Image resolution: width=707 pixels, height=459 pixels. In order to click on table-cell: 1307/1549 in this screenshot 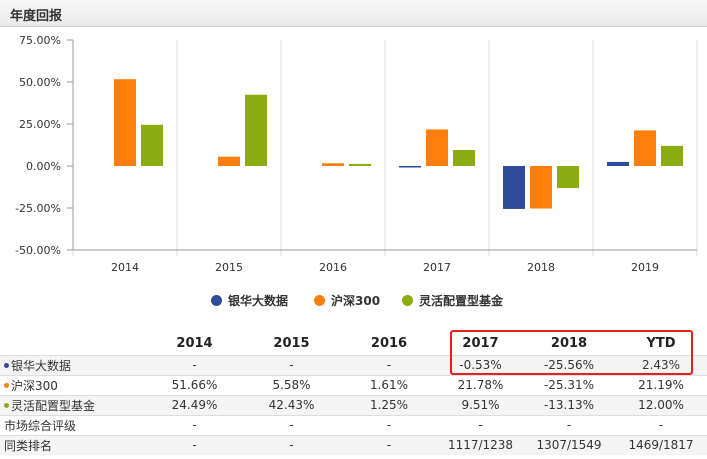, I will do `click(569, 445)`.